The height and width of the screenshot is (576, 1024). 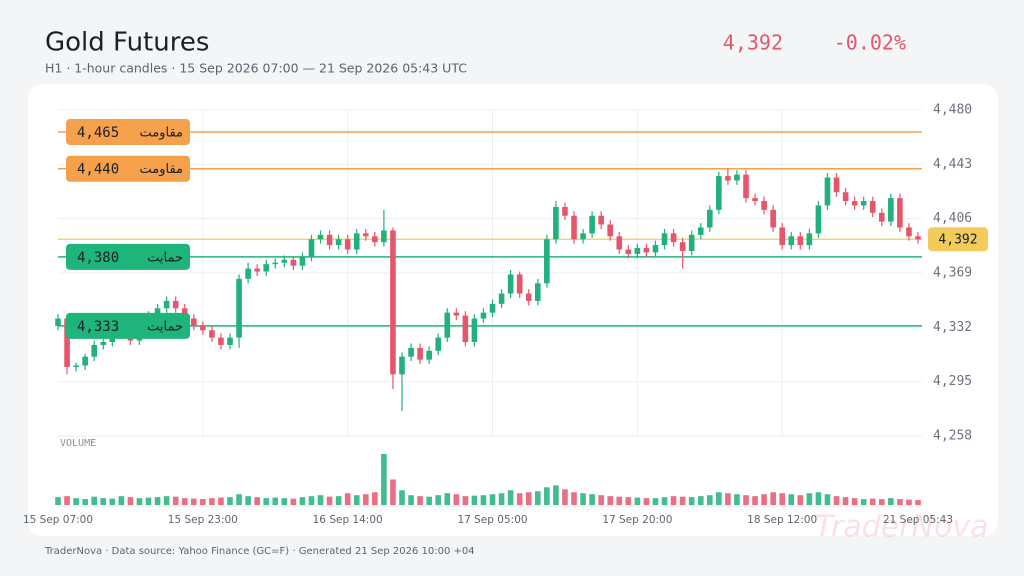 I want to click on last-price-tag-label: 4,392, so click(x=957, y=240).